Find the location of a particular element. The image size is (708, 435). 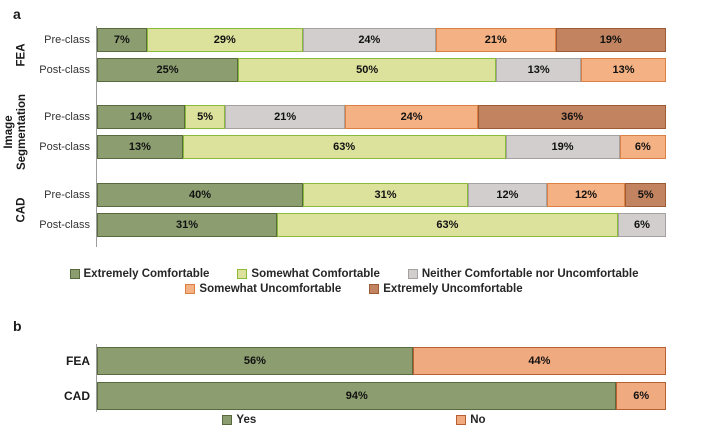

panel-a-axis-line is located at coordinates (96, 136).